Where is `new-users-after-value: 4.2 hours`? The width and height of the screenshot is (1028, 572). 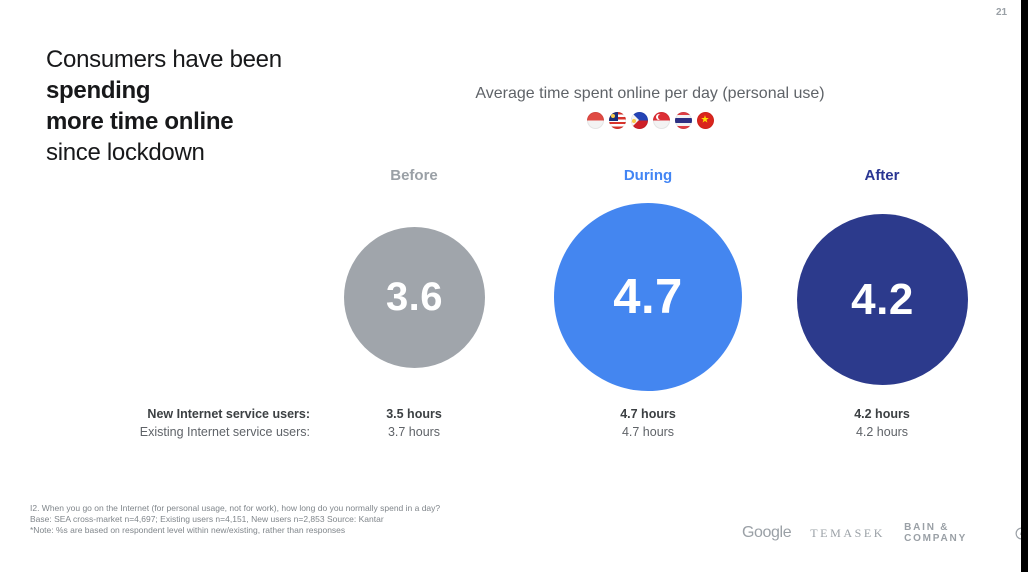 new-users-after-value: 4.2 hours is located at coordinates (882, 414).